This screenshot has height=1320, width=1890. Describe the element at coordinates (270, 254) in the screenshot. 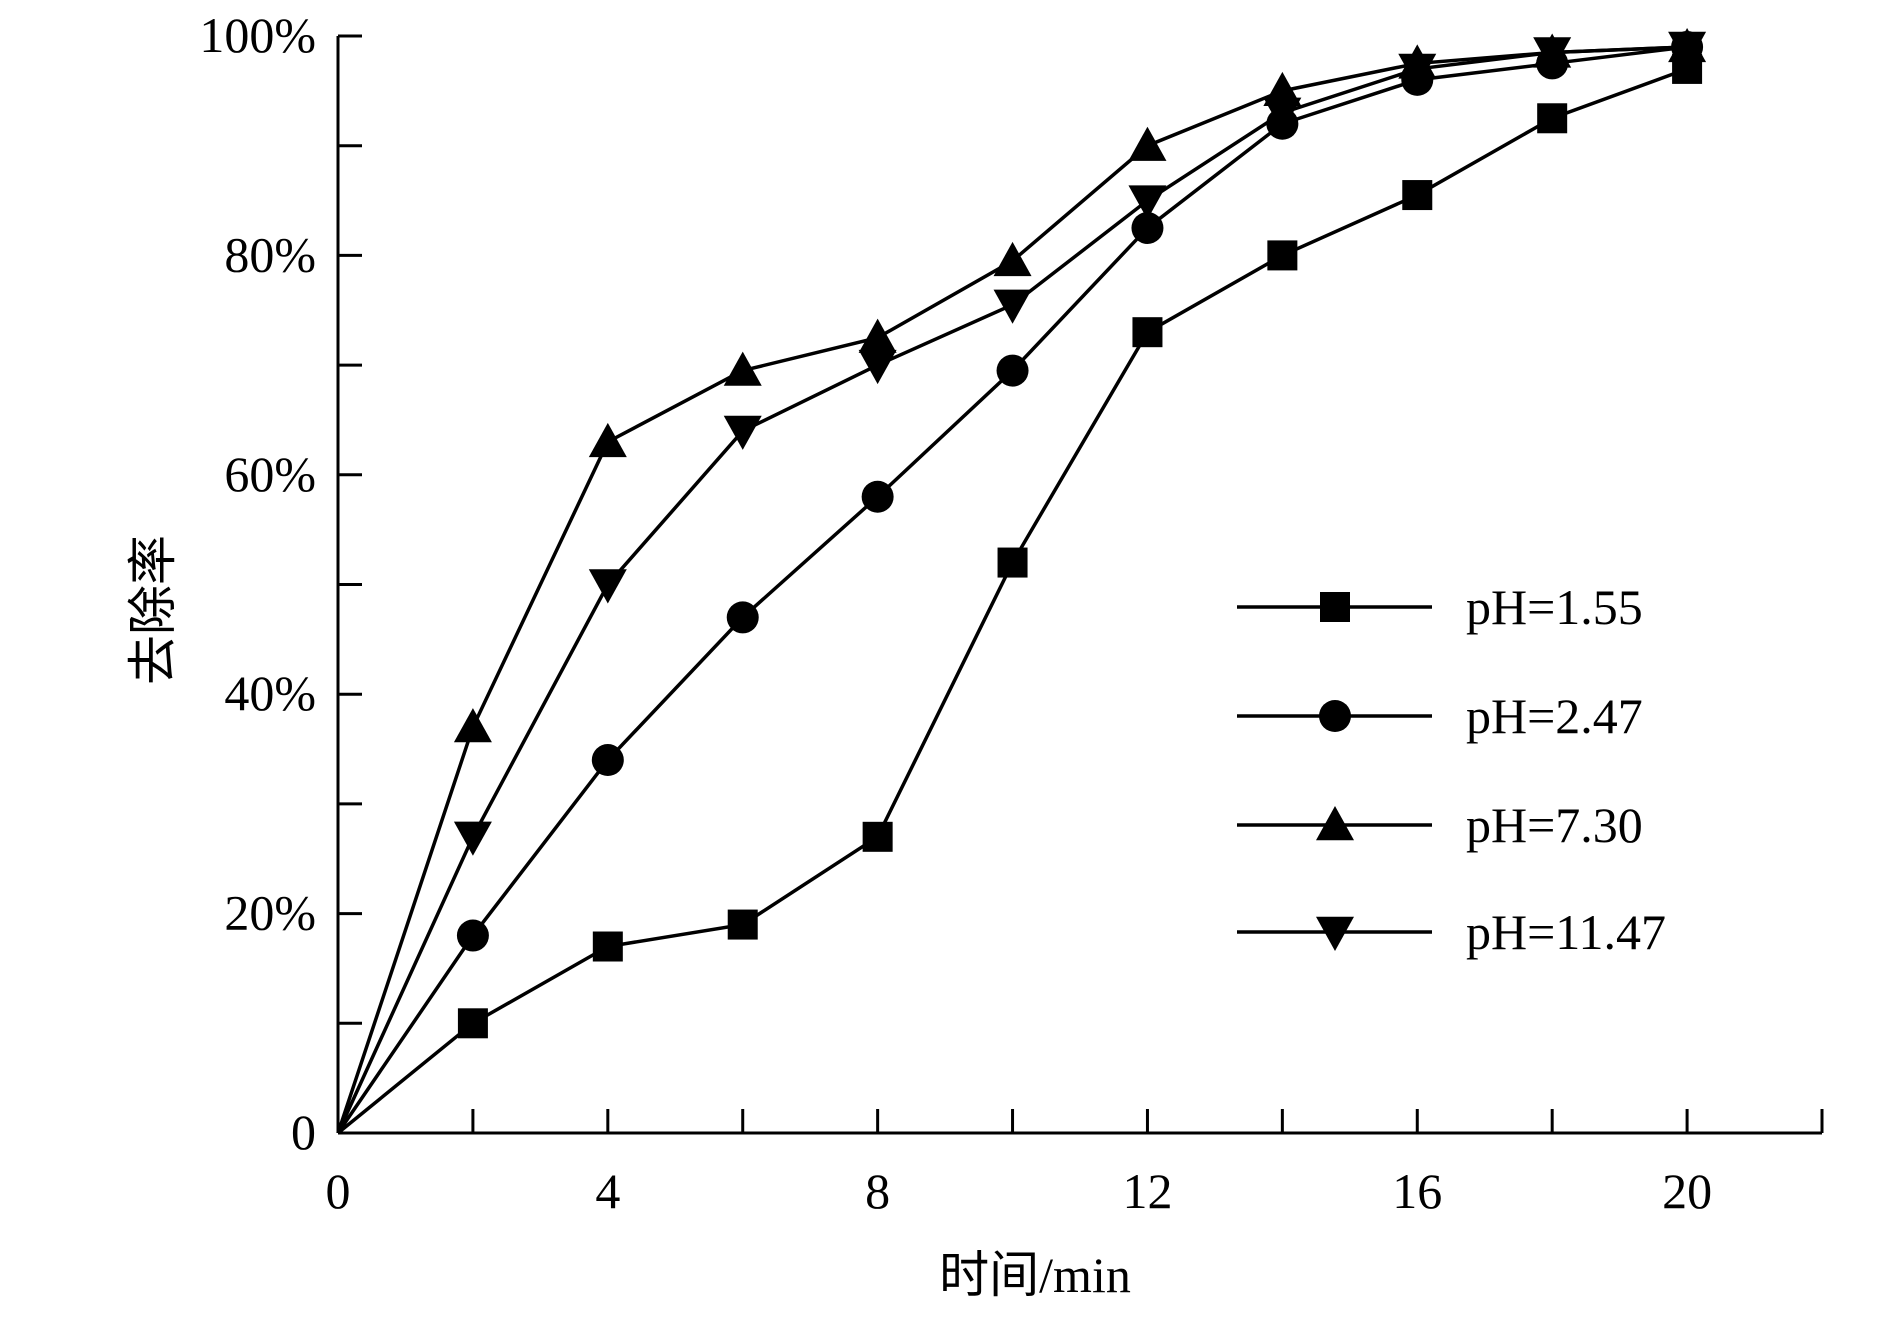

I see `y-tick-label: 80%` at that location.